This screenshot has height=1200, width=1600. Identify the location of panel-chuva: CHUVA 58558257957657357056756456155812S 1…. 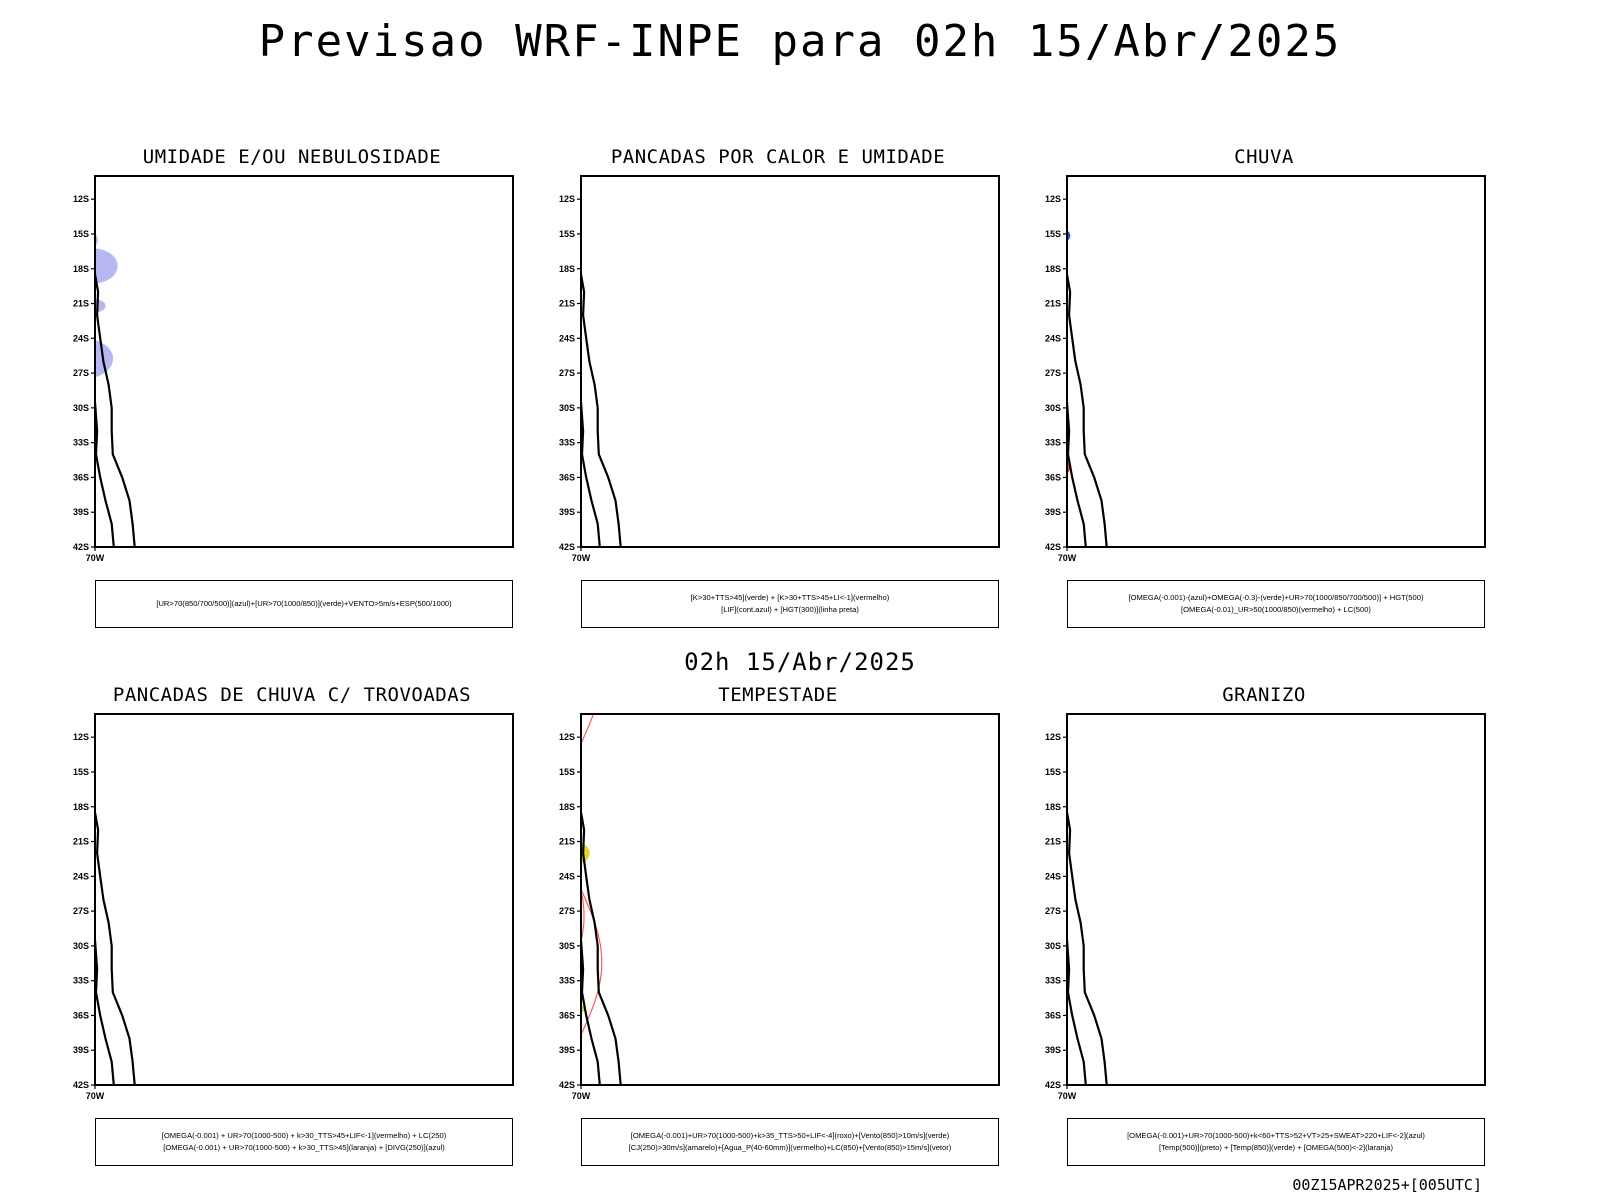
(1264, 396).